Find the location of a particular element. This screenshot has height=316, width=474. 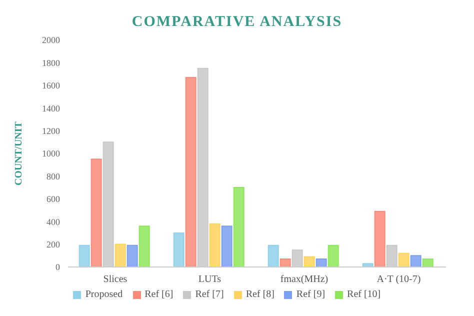

x-tick-label: A·T (10-7) is located at coordinates (398, 280).